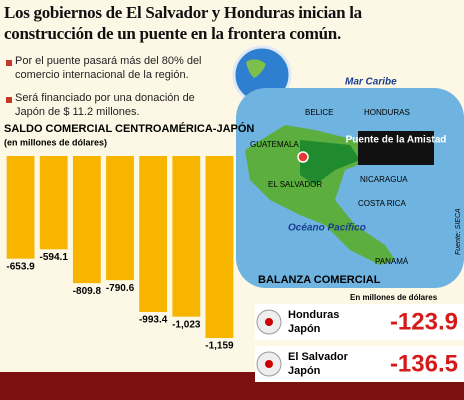 The image size is (464, 400). I want to click on map-label: PANAMÁ, so click(392, 261).